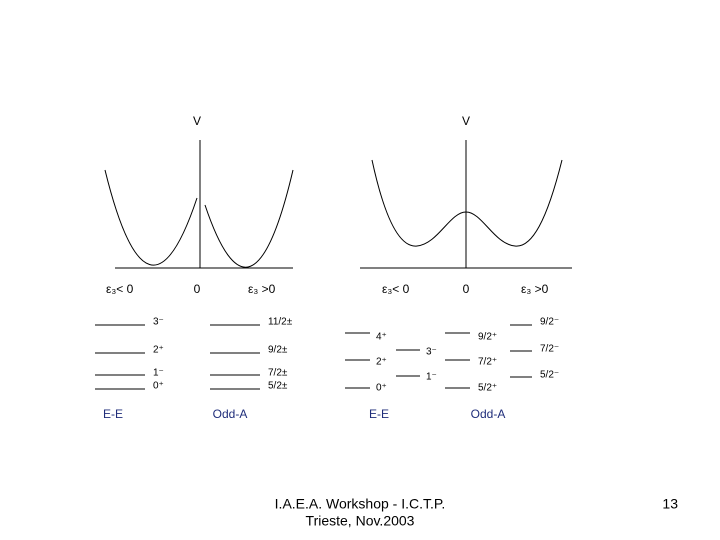  I want to click on footer-text: Trieste, Nov.2003, so click(360, 521).